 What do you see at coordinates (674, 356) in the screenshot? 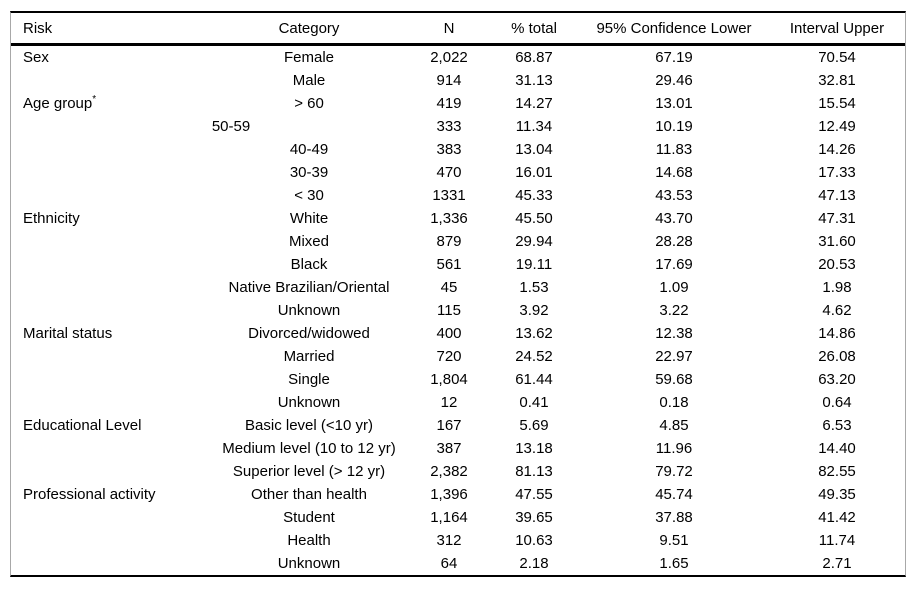
I see `ci-lower-cell-text: 22.97` at bounding box center [674, 356].